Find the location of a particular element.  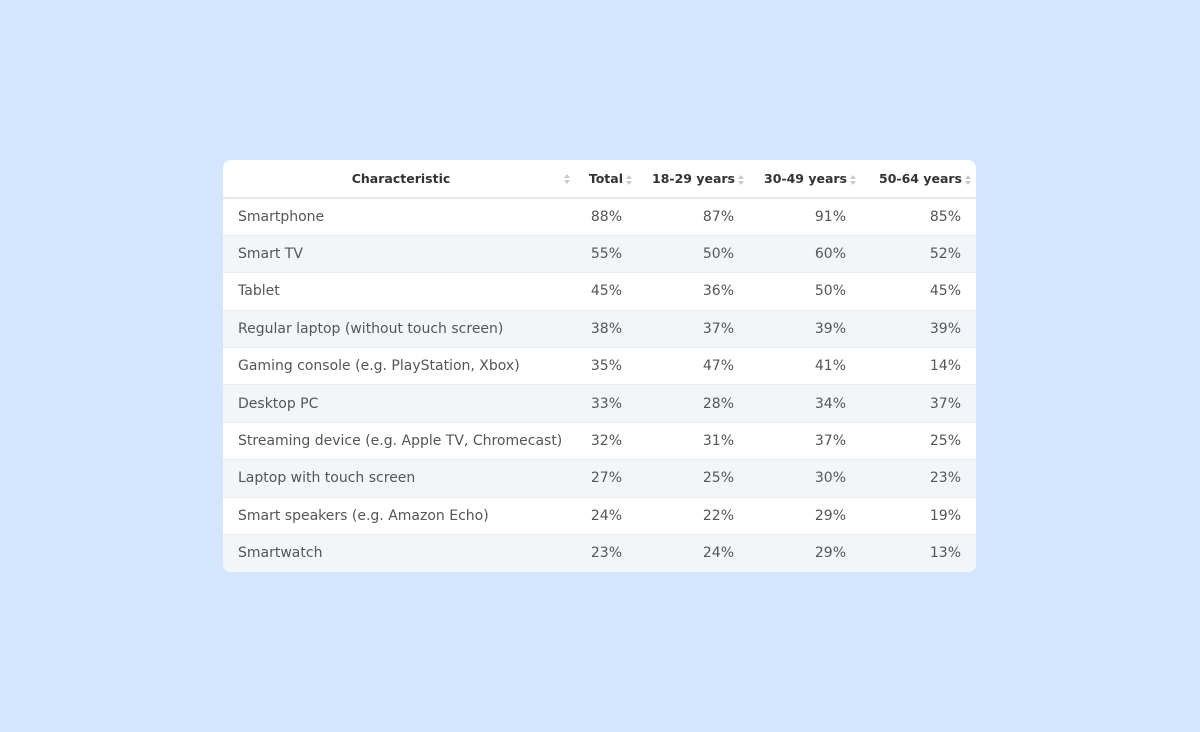

cell-total: 27% is located at coordinates (608, 478).